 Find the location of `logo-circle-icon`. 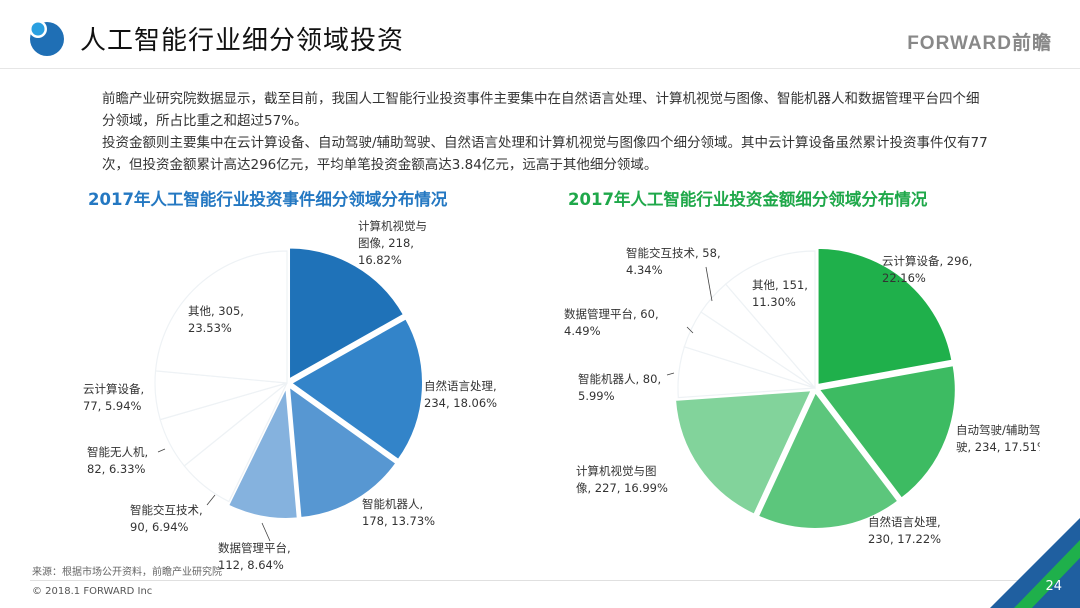

logo-circle-icon is located at coordinates (46, 38).